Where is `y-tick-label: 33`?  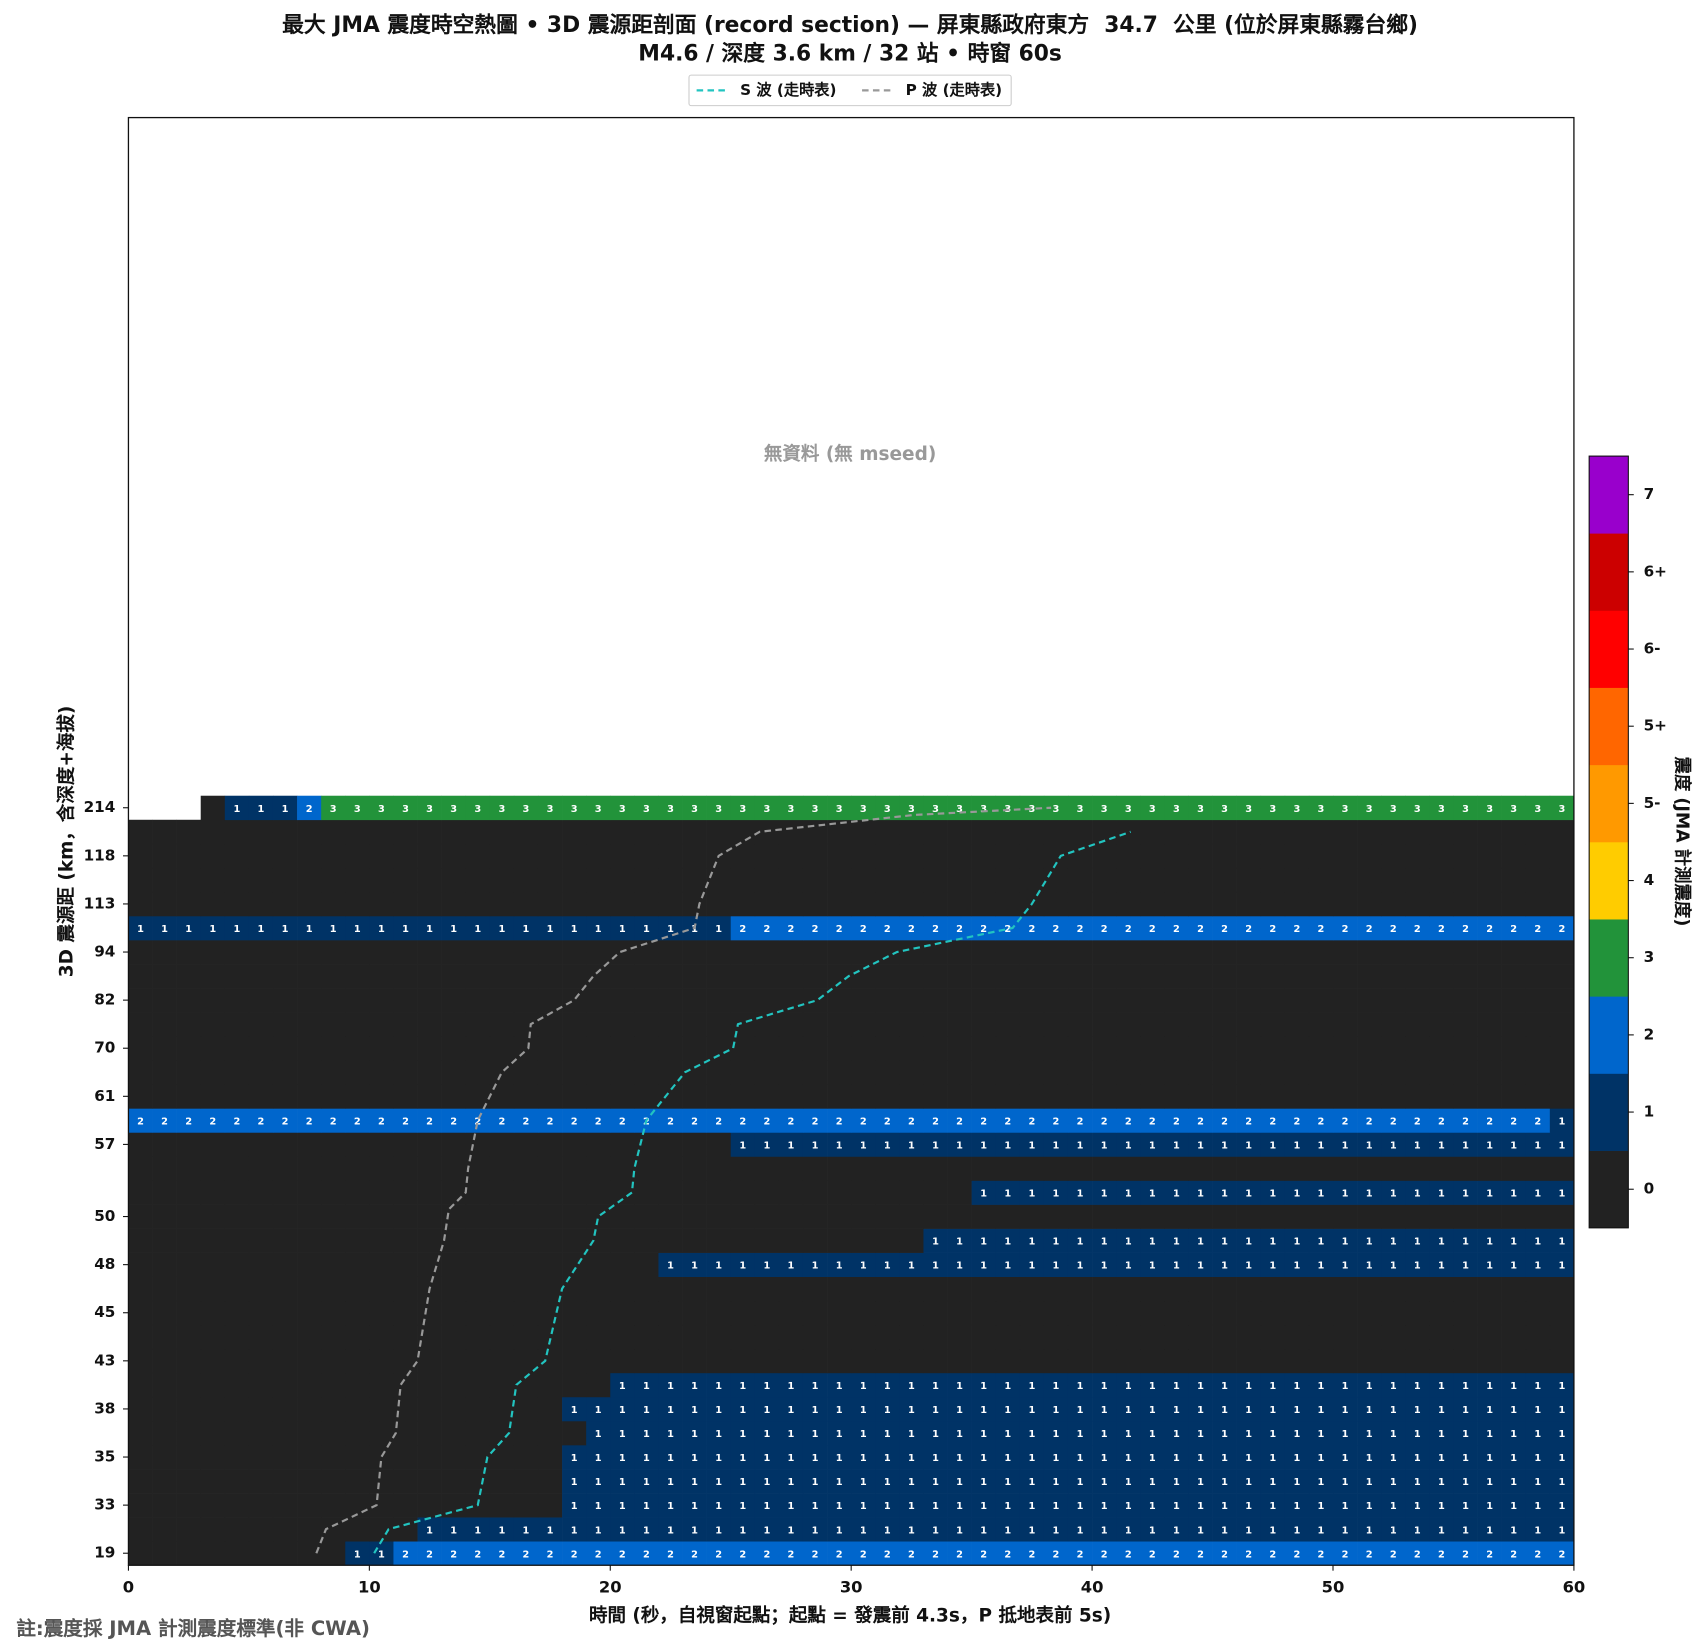
y-tick-label: 33 is located at coordinates (104, 1505).